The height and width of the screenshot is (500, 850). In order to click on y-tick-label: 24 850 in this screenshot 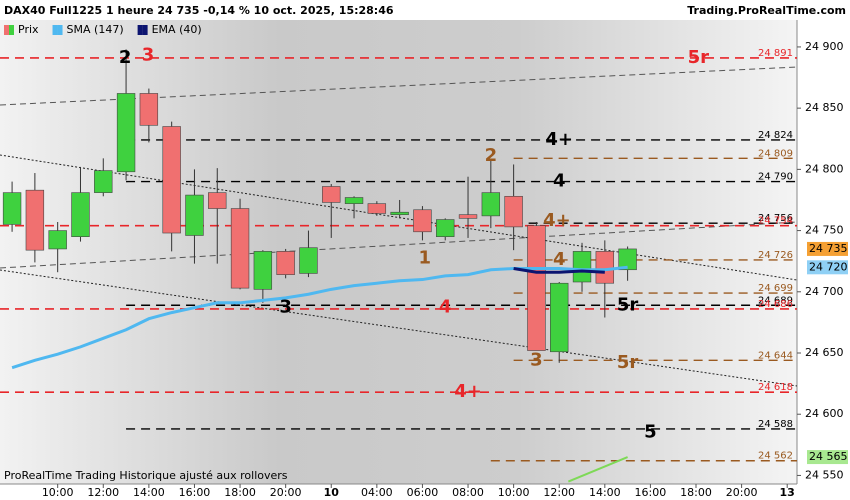, I will do `click(824, 107)`.